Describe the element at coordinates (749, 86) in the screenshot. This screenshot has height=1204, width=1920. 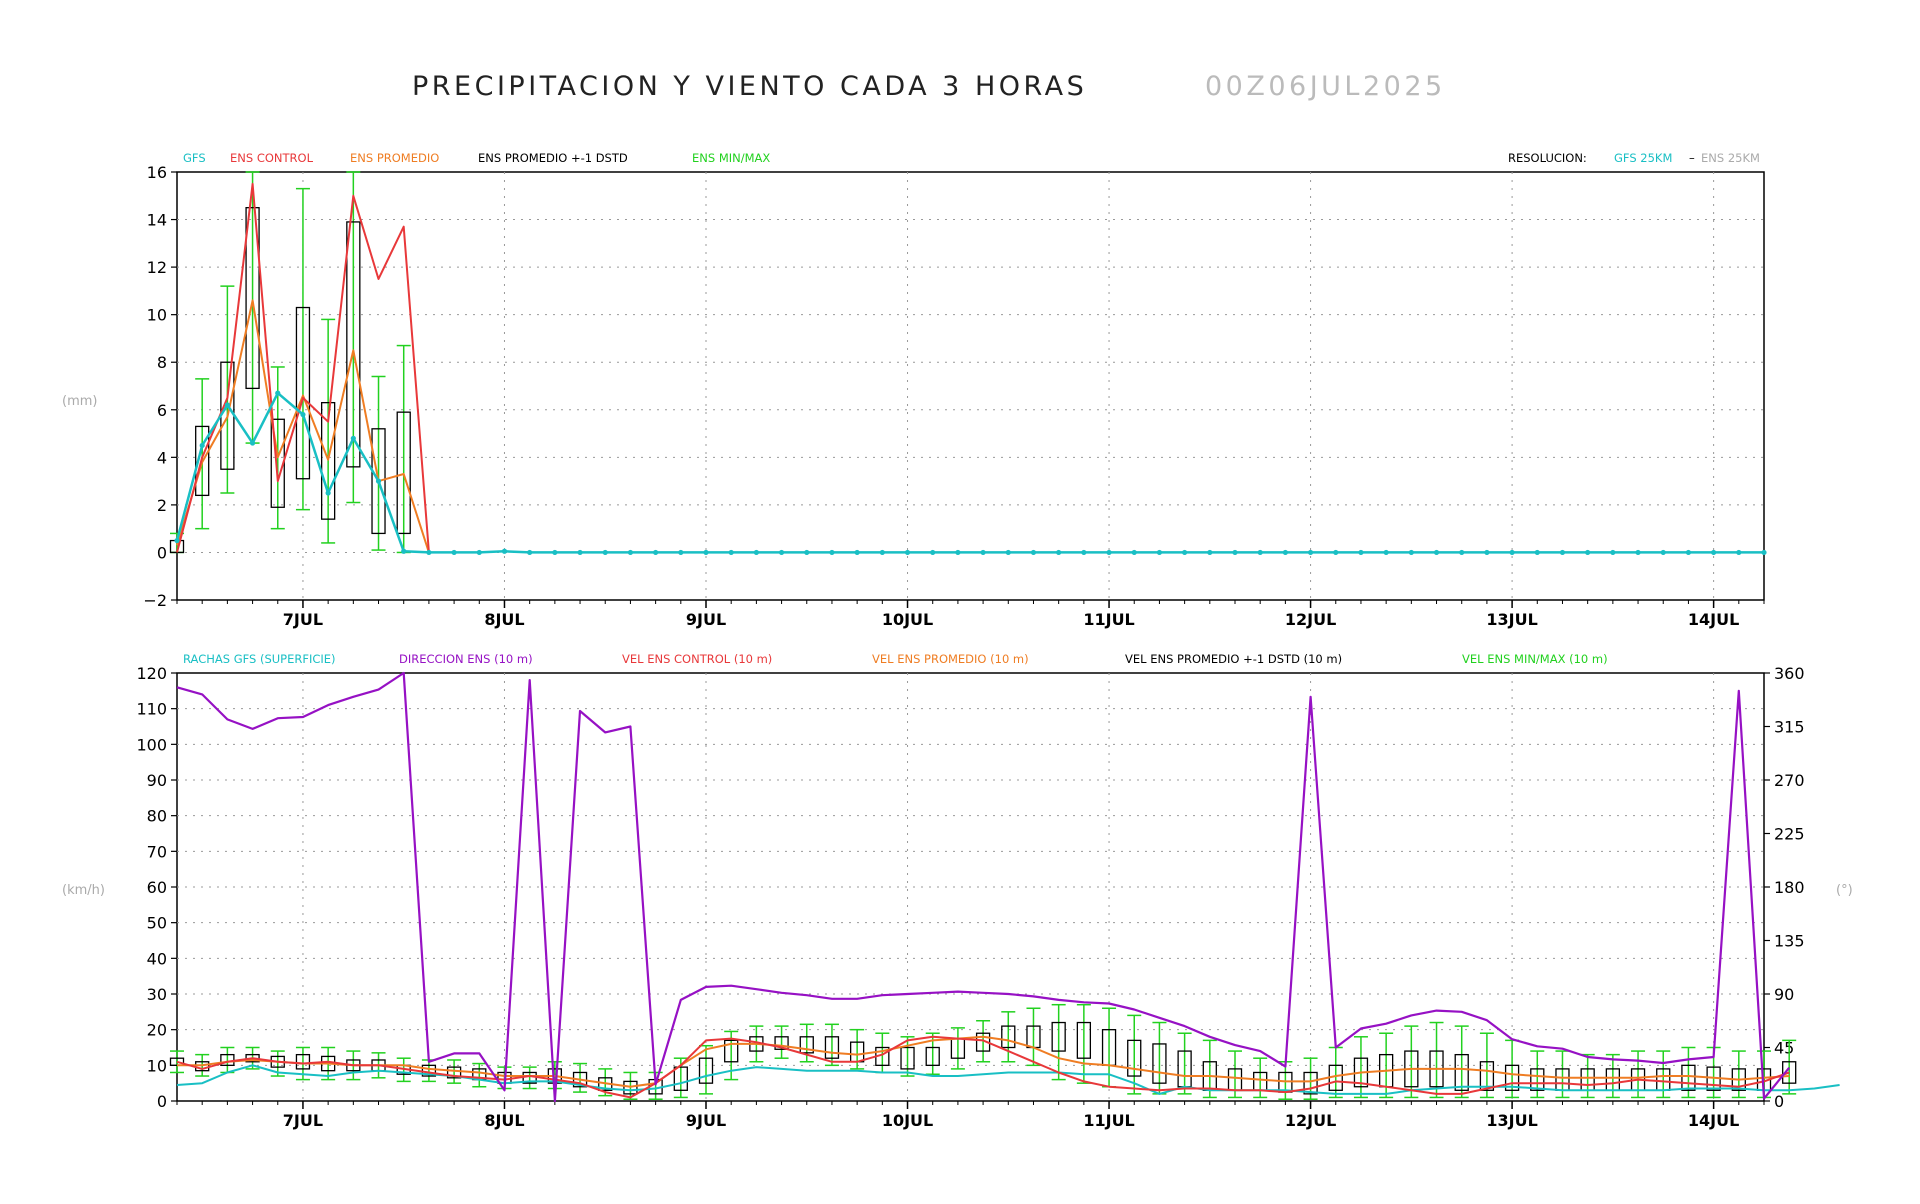
I see `chart-title: PRECIPITACION Y VIENTO CADA 3 HORAS` at that location.